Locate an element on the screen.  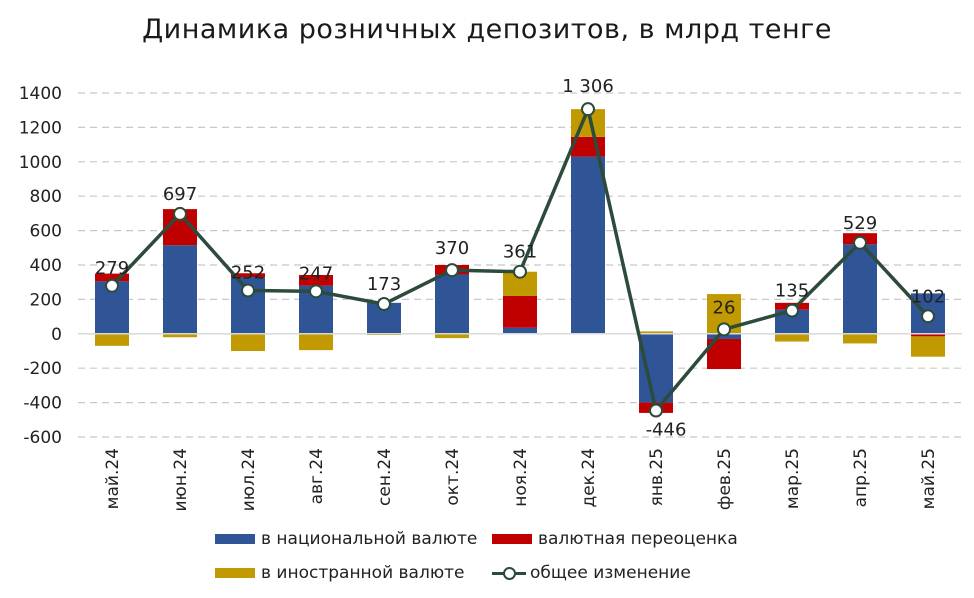
data-label: 1 306 is located at coordinates (588, 86).